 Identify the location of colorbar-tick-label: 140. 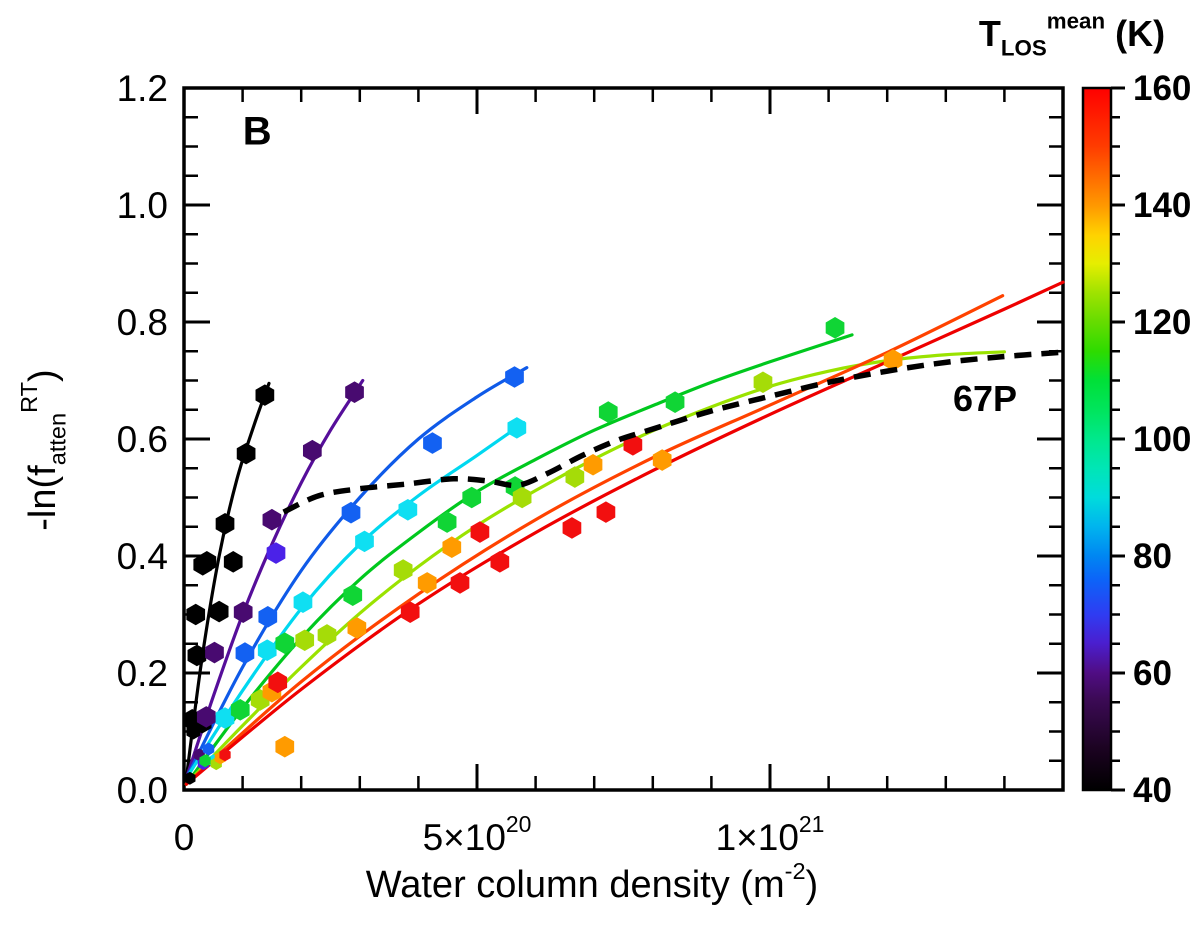
(1162, 205).